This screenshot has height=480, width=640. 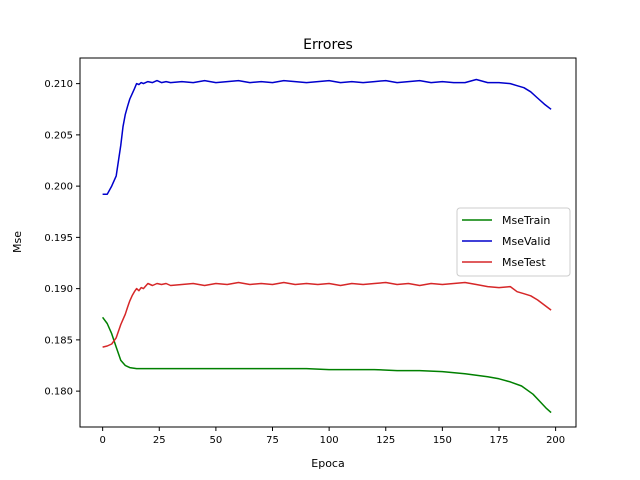 I want to click on y-tick-label: 0.200, so click(x=58, y=187).